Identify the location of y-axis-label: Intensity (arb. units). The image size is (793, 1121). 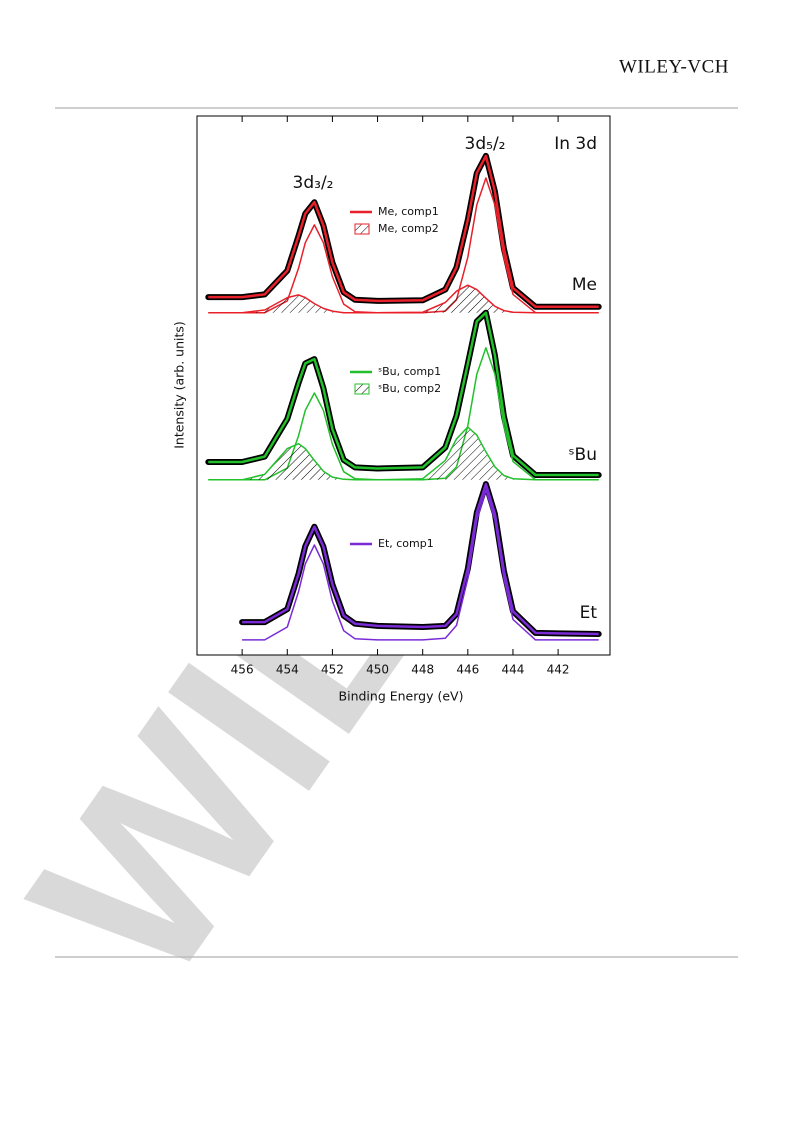
(179, 385).